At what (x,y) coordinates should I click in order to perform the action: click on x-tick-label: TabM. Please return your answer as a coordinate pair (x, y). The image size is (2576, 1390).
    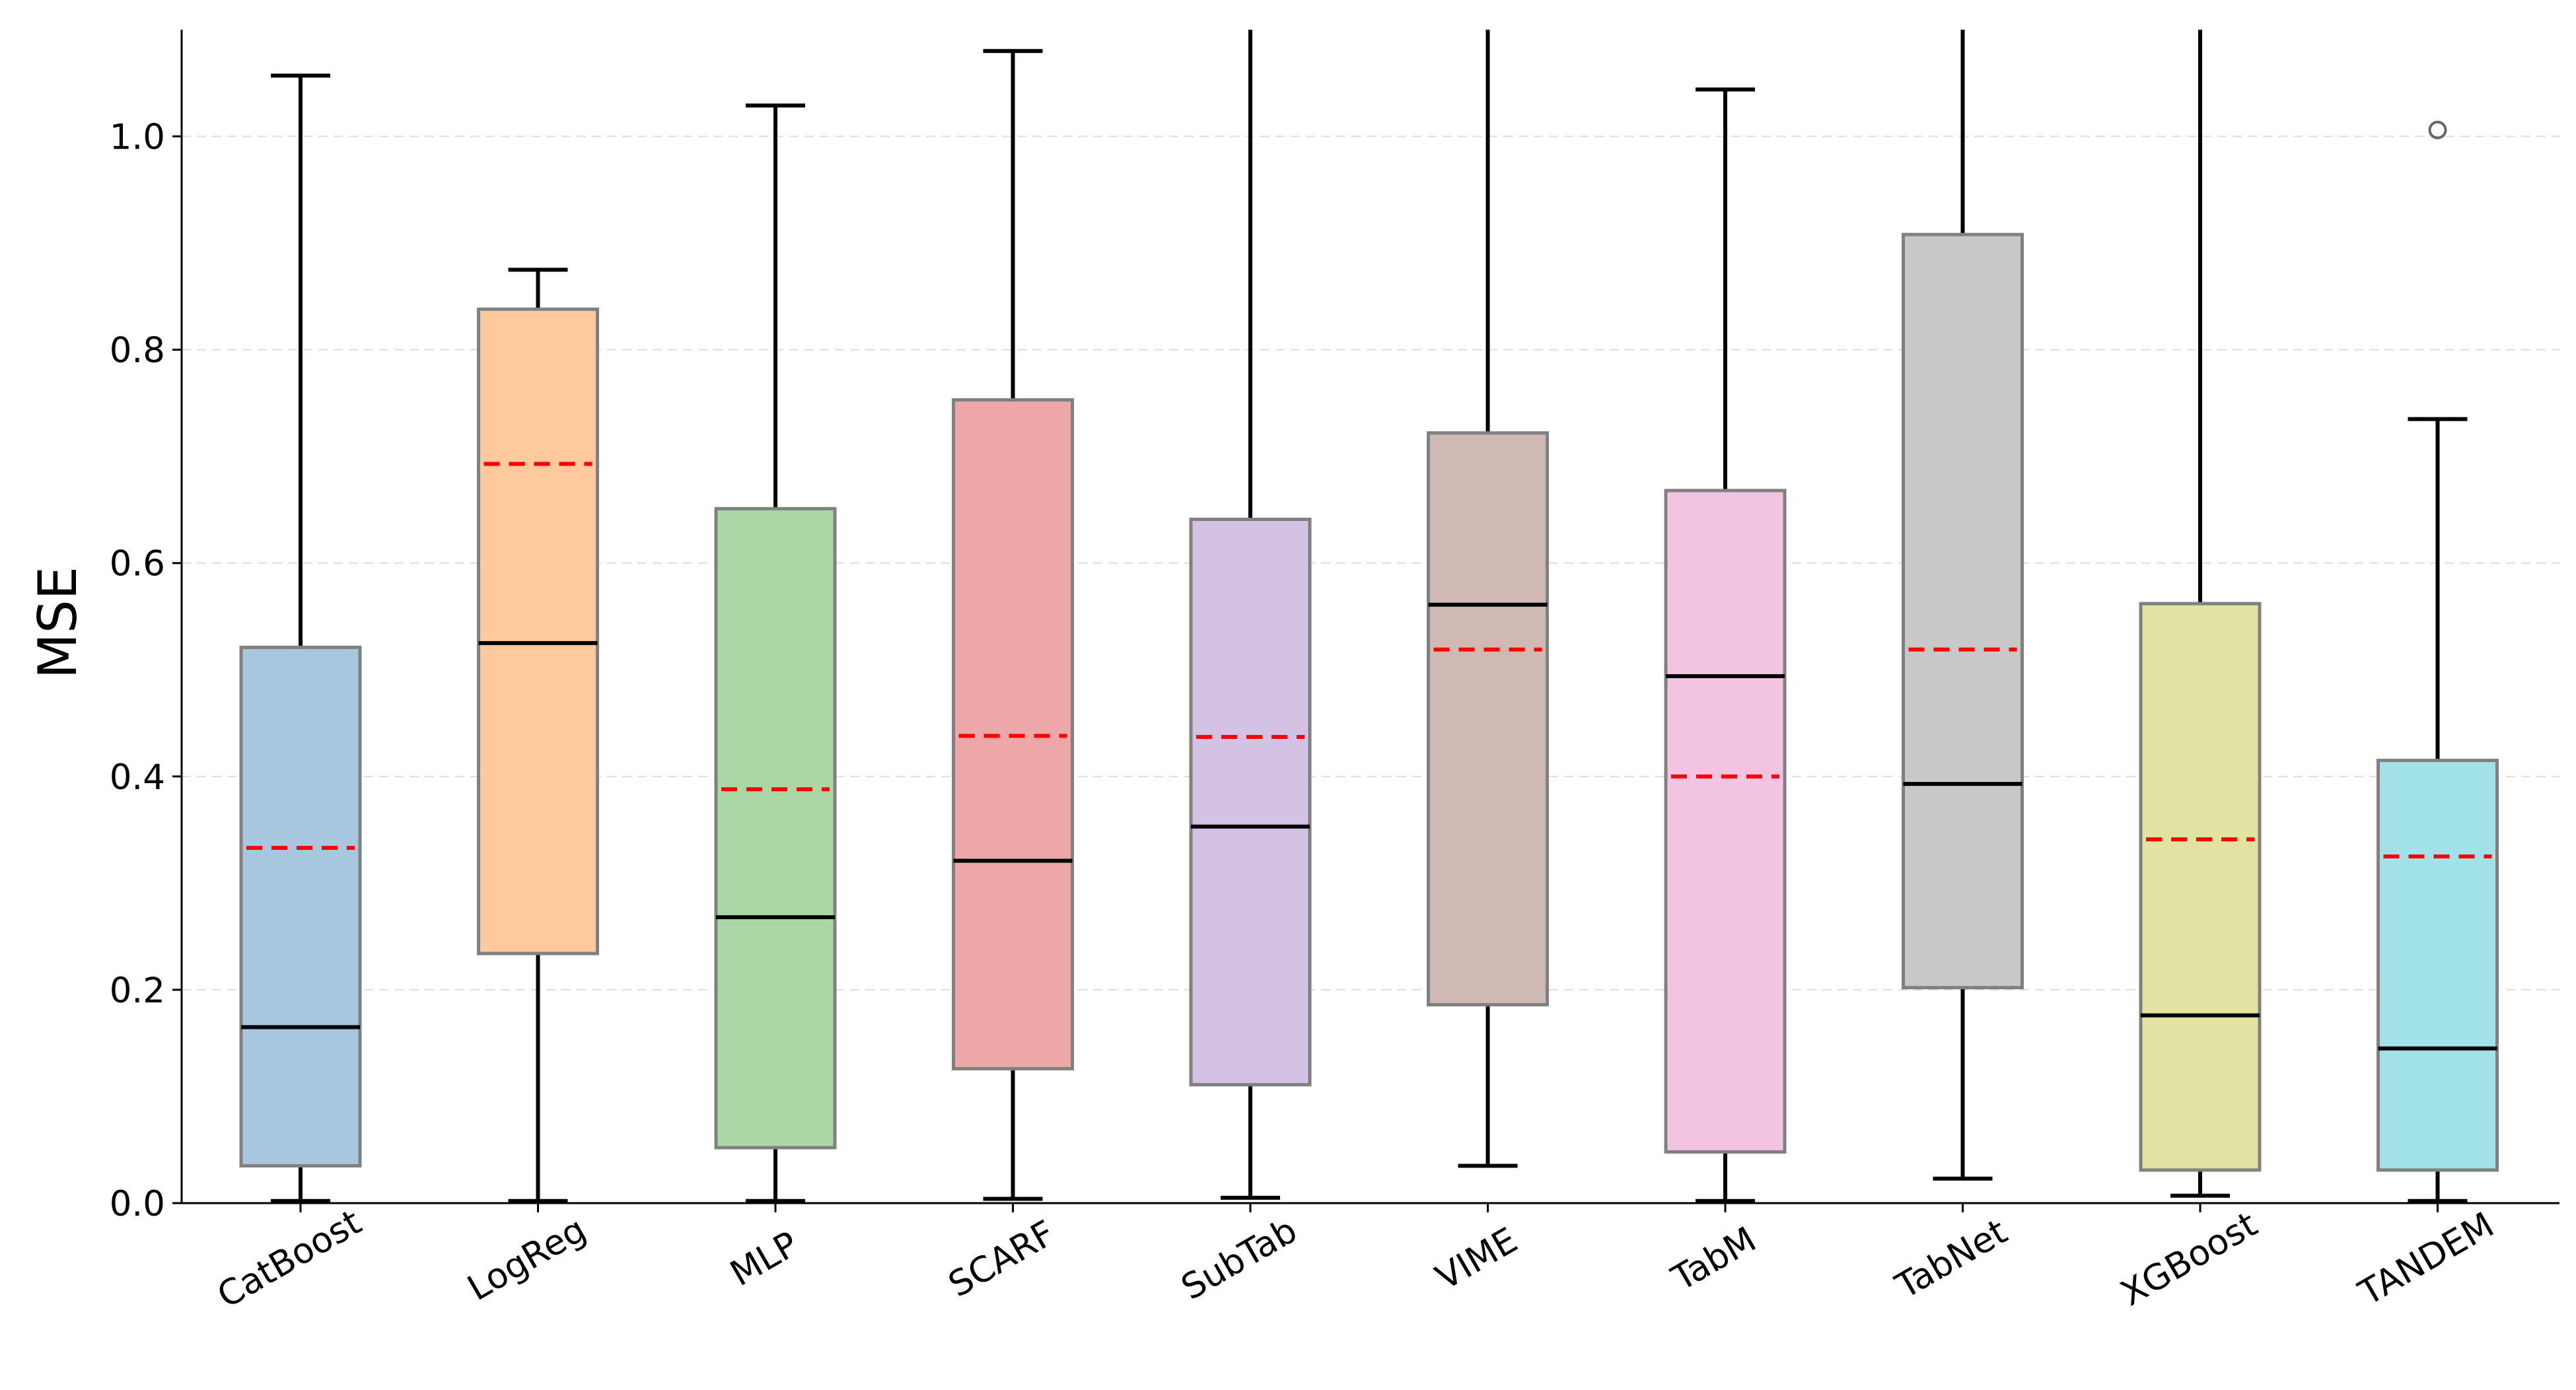
    Looking at the image, I should click on (1713, 1260).